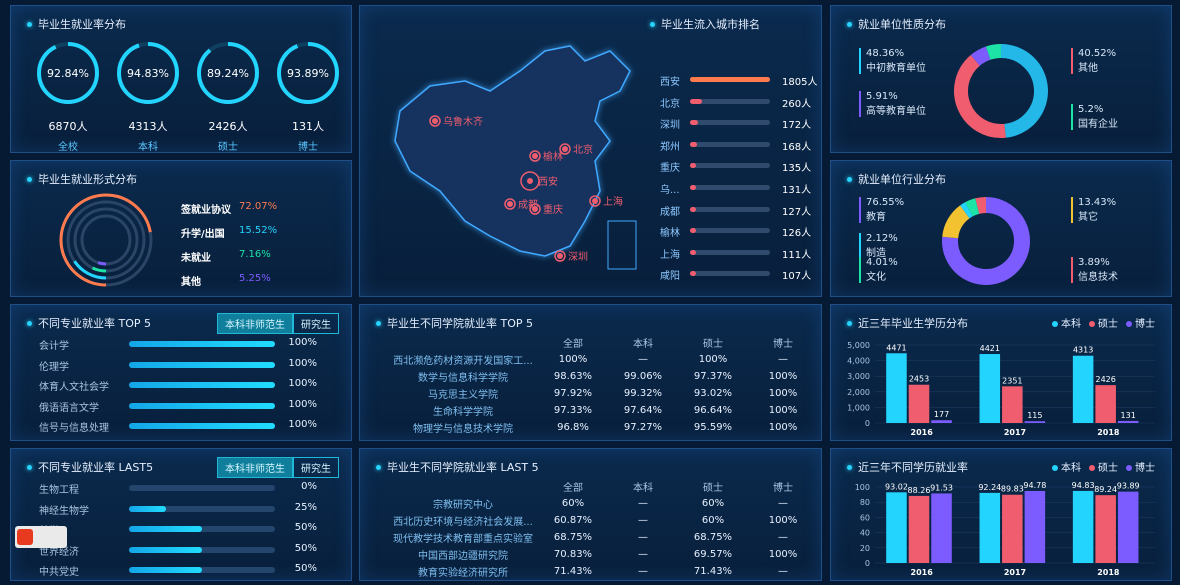 This screenshot has width=1180, height=585. Describe the element at coordinates (595, 571) in the screenshot. I see `table-row: 教育实验经济研究所 71.43% — 71.43% —` at that location.